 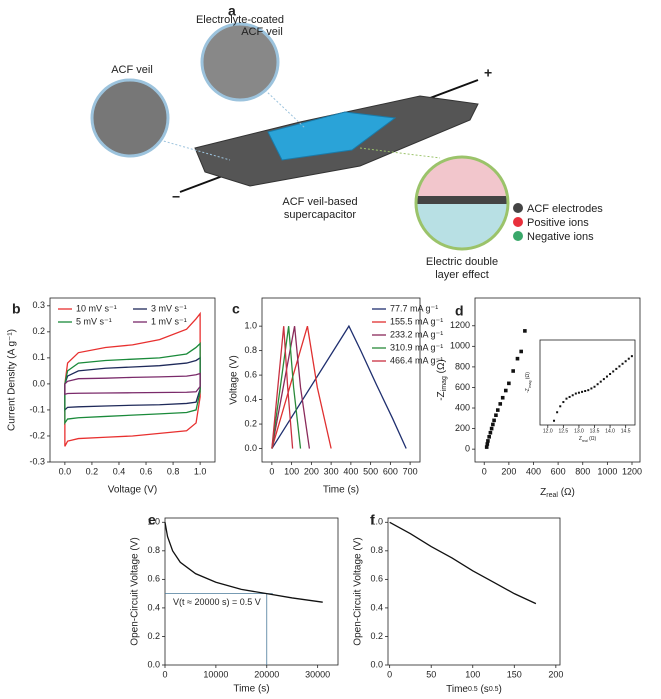 I want to click on edl-label: Electric double layer effect, so click(x=462, y=268).